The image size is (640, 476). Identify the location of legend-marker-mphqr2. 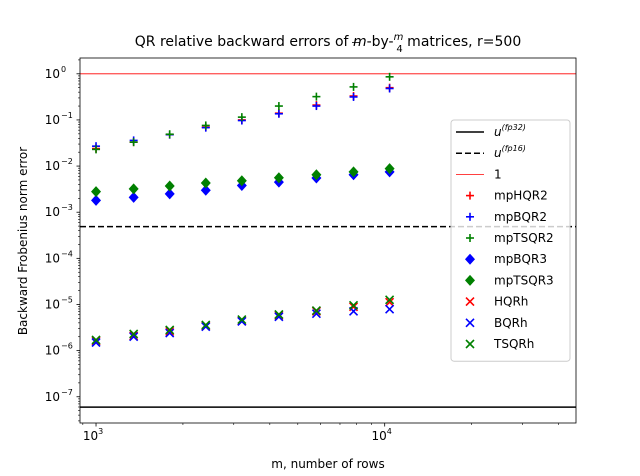
(470, 195).